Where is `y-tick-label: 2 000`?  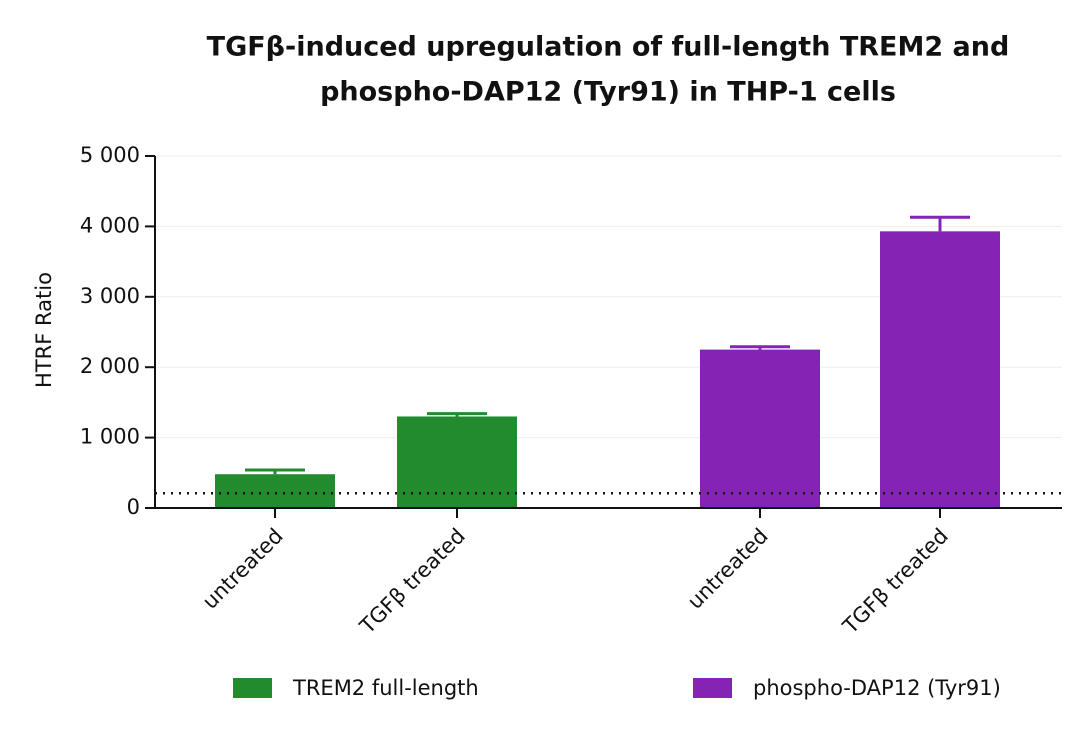 y-tick-label: 2 000 is located at coordinates (110, 366).